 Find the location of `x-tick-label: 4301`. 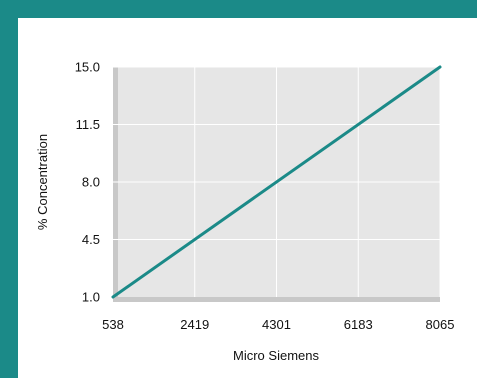

x-tick-label: 4301 is located at coordinates (276, 324).